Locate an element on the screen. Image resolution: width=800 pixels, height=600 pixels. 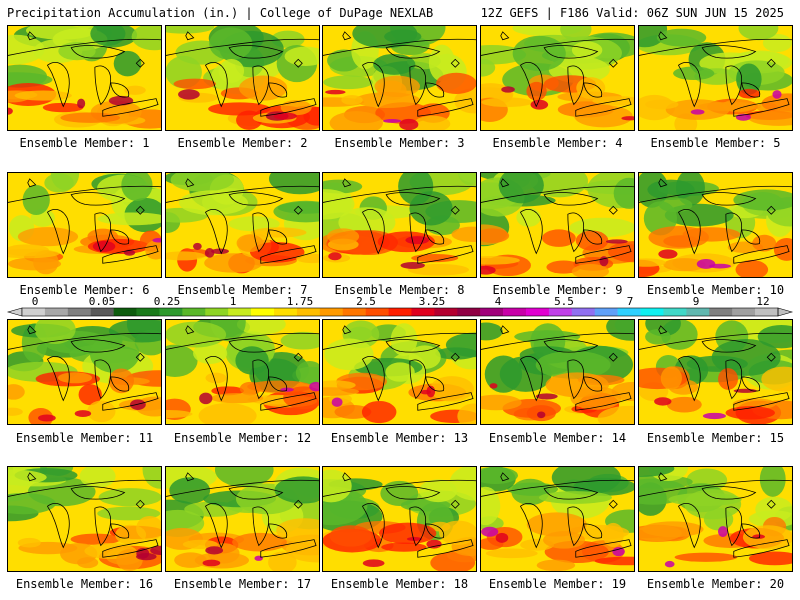
colorbar-left-arrow is located at coordinates (14, 312).